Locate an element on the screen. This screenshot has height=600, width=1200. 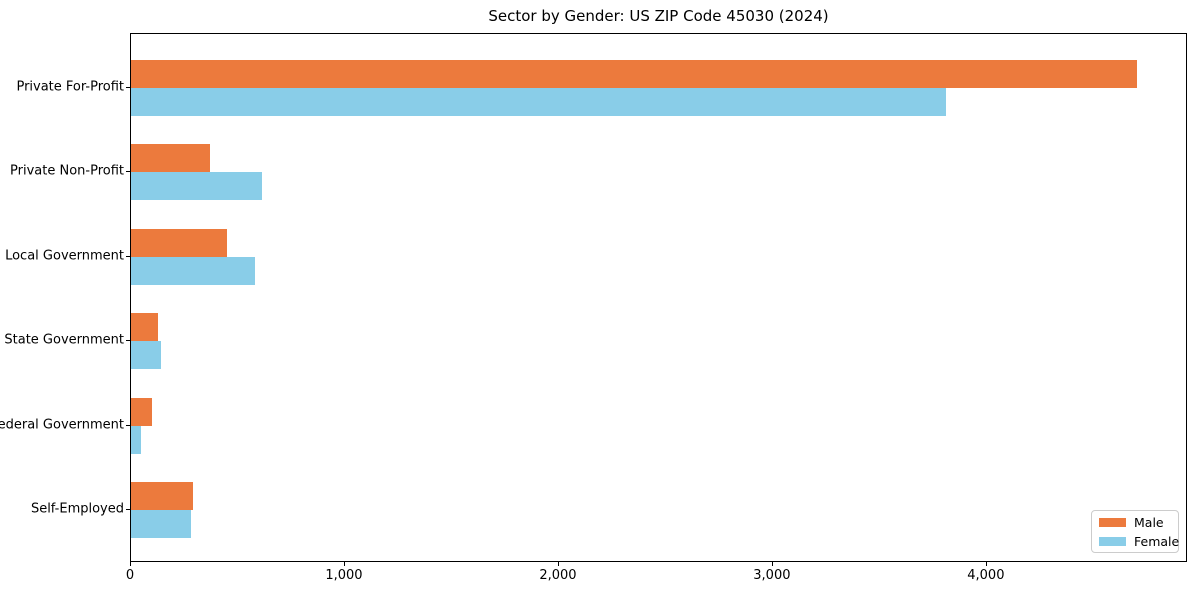
y-axis-label-5: Self-Employed is located at coordinates (77, 509).